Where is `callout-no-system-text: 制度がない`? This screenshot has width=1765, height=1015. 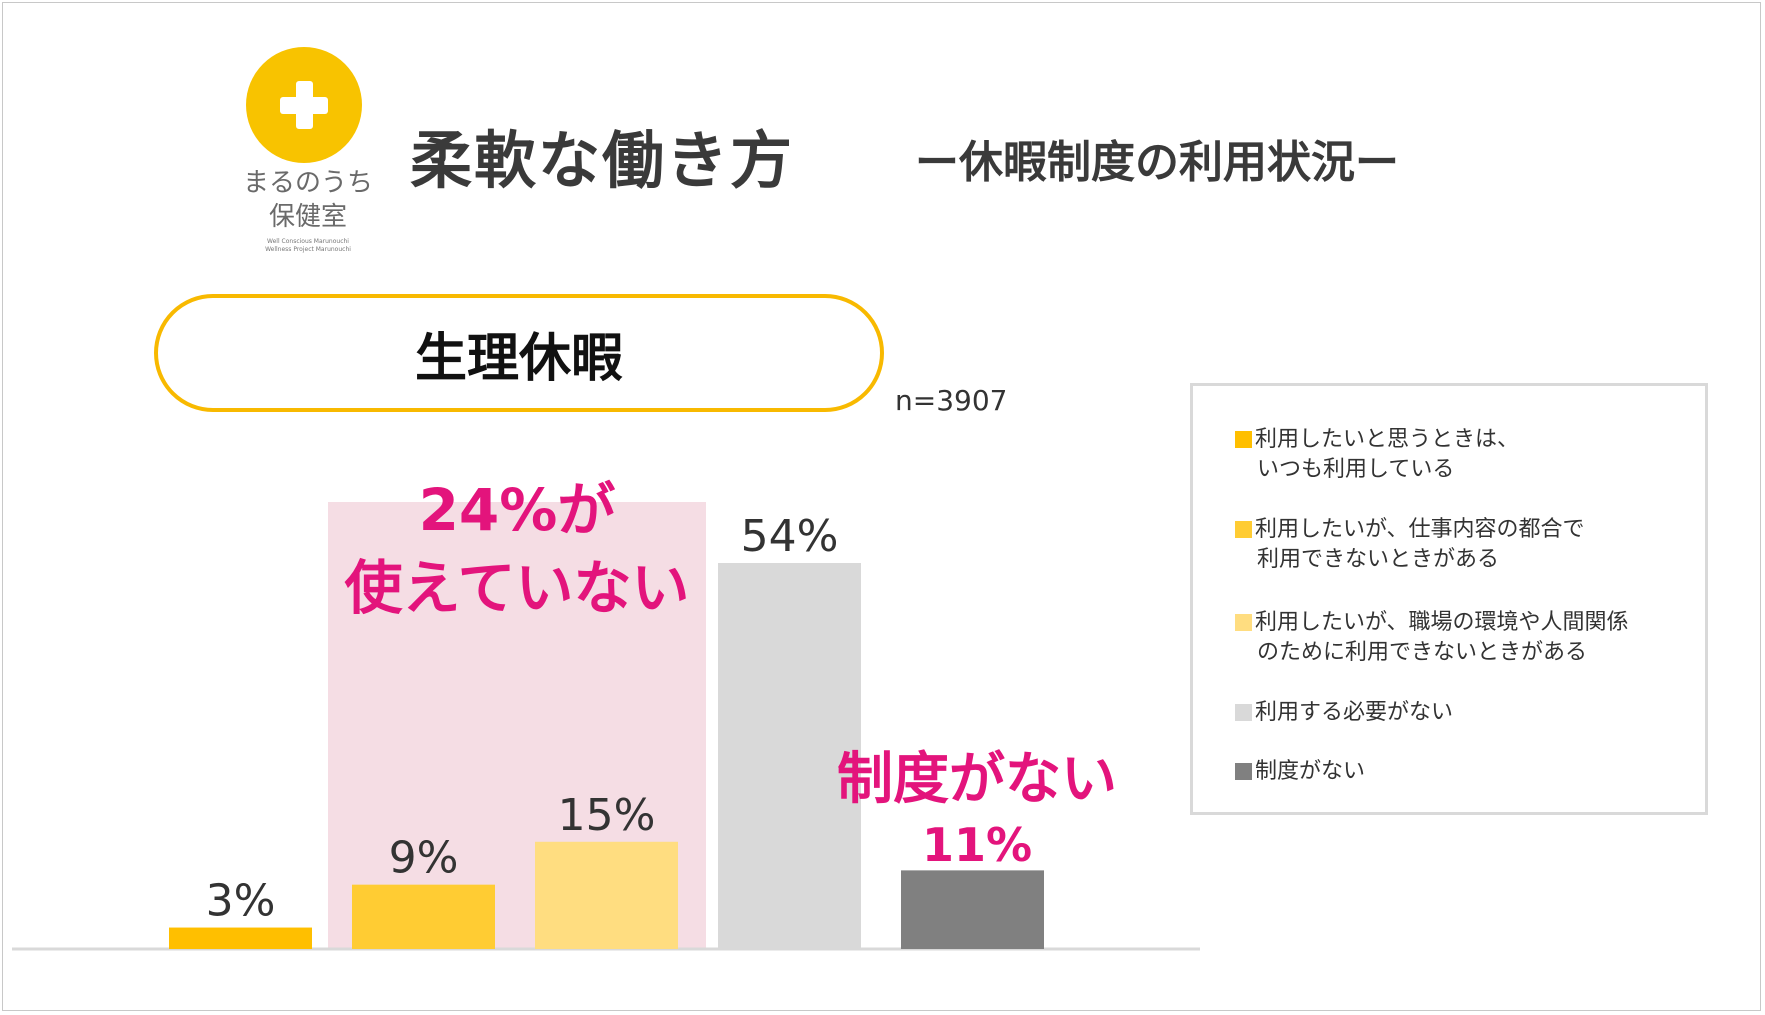
callout-no-system-text: 制度がない is located at coordinates (977, 779).